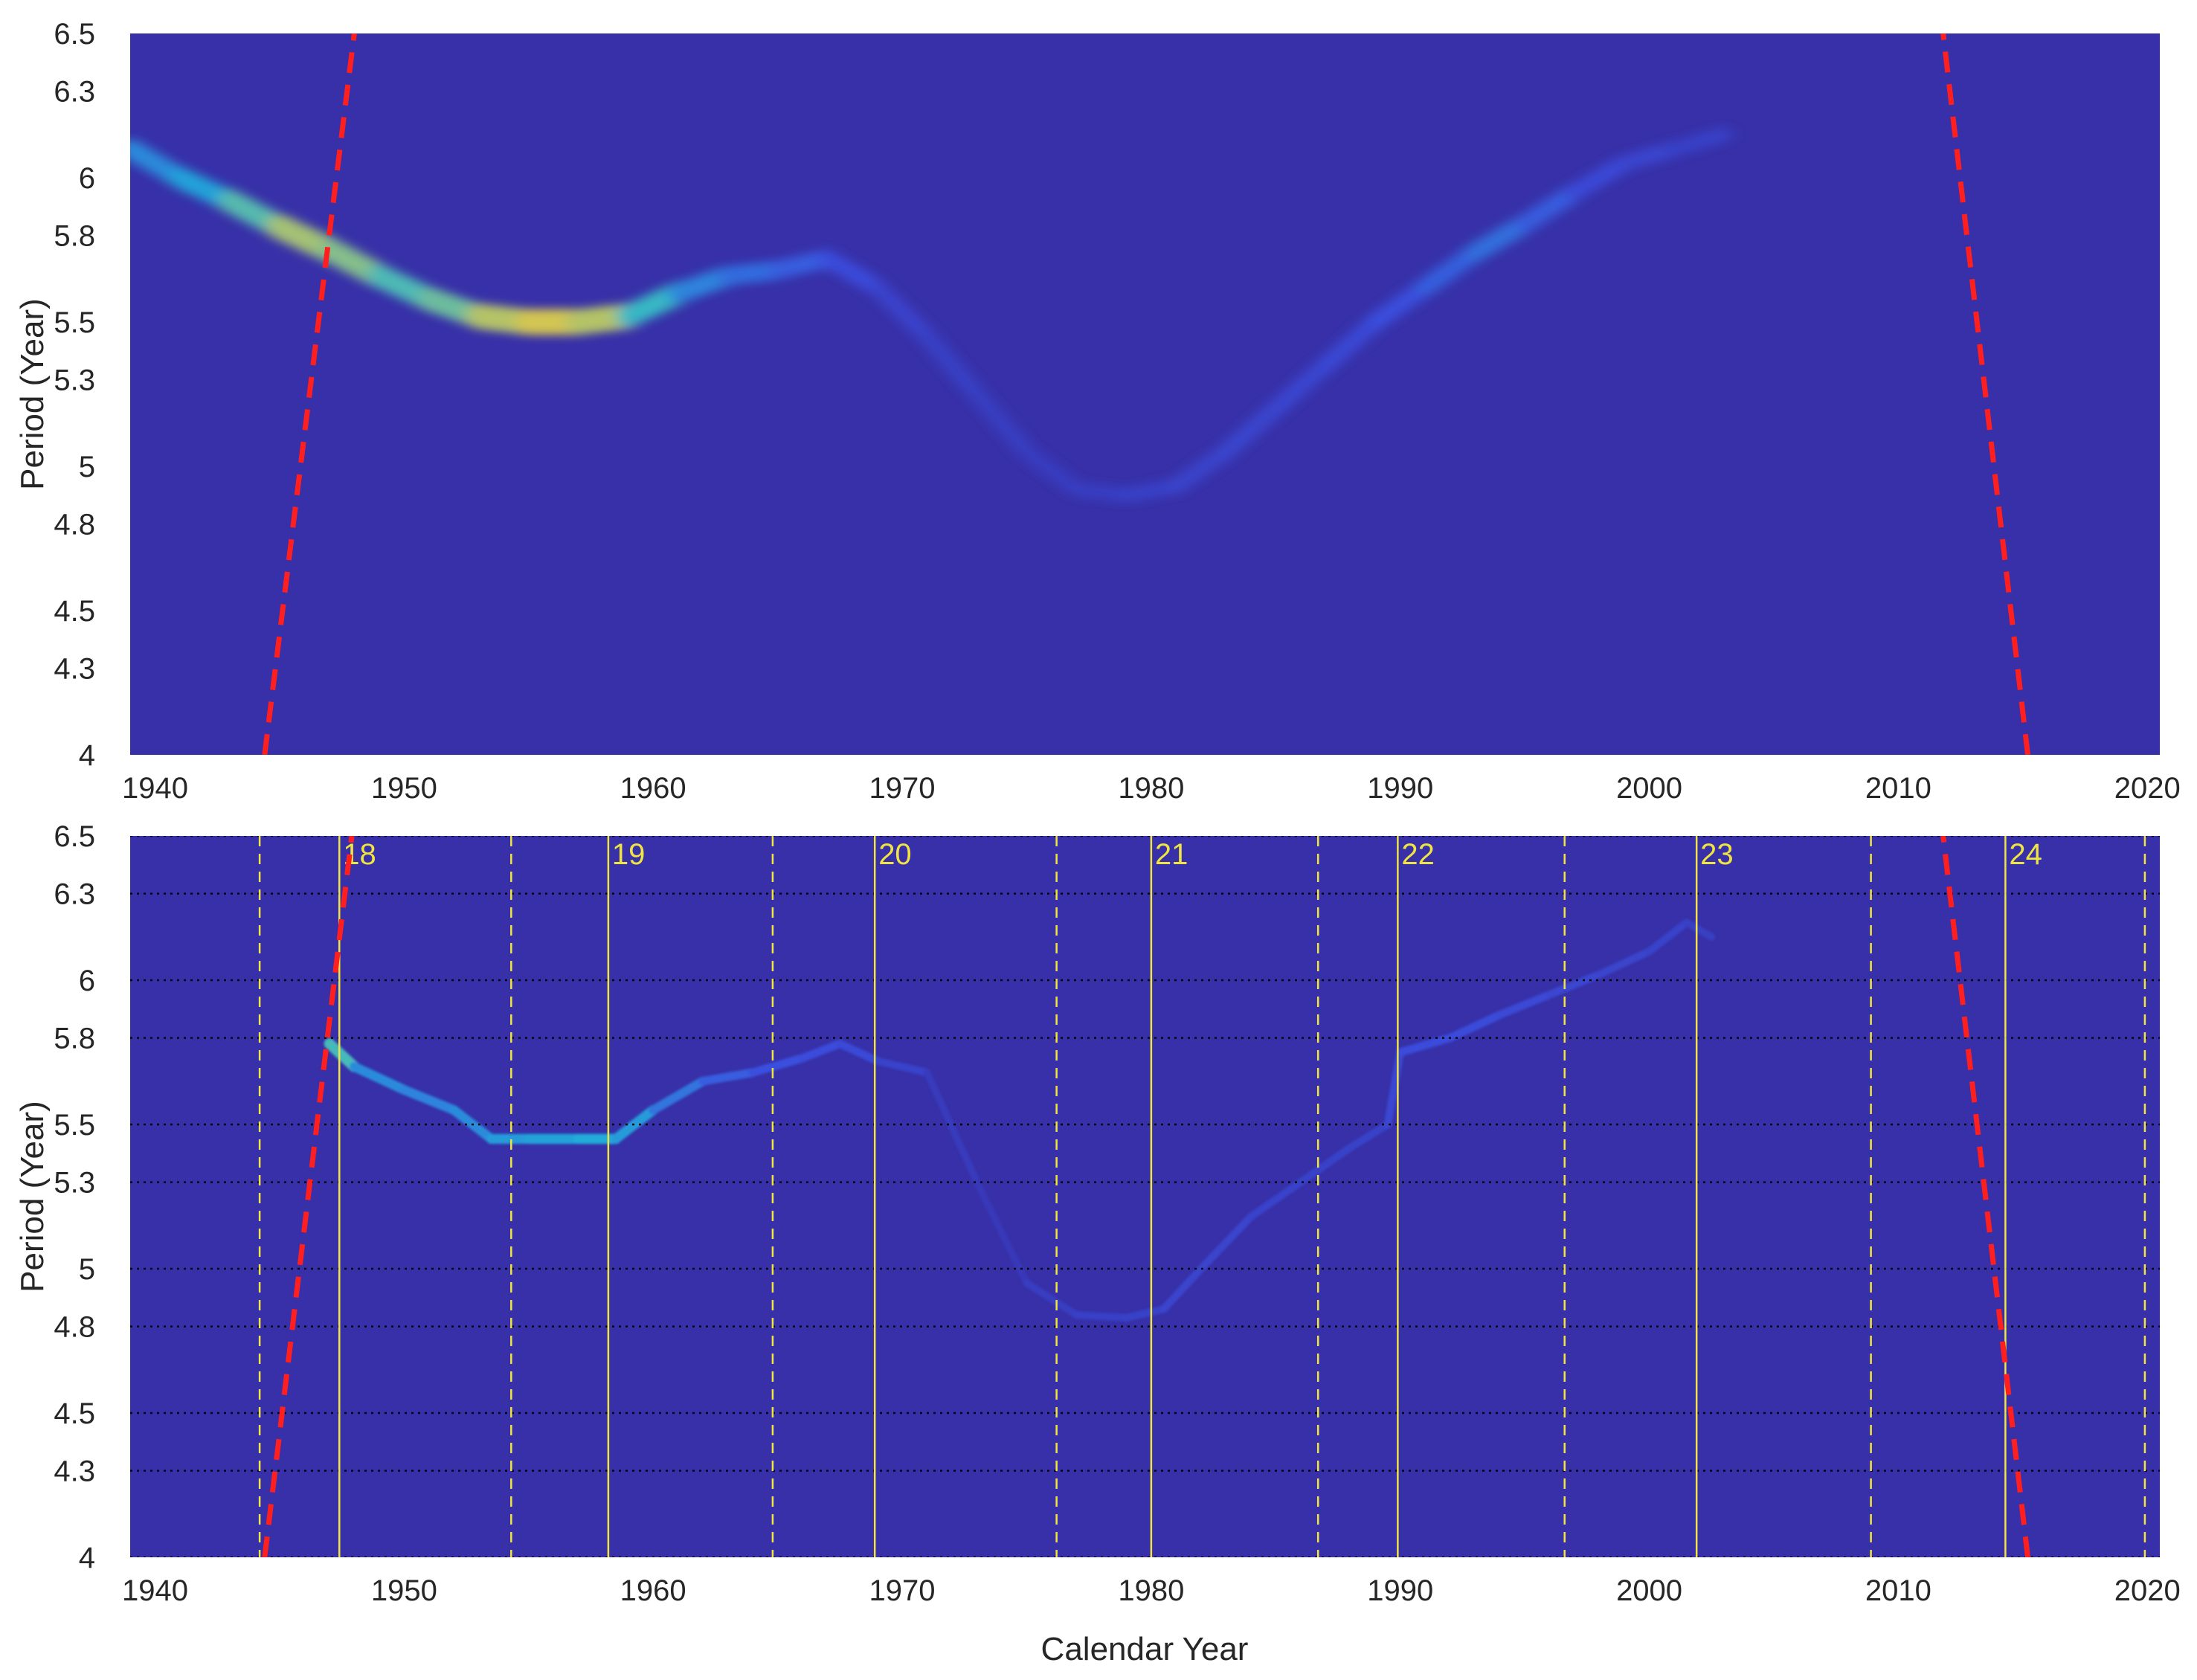 The width and height of the screenshot is (2197, 1680). I want to click on top-x-ticks: 1940 1950 1960 1970 1980 1990 2000 2010 2020, so click(1151, 788).